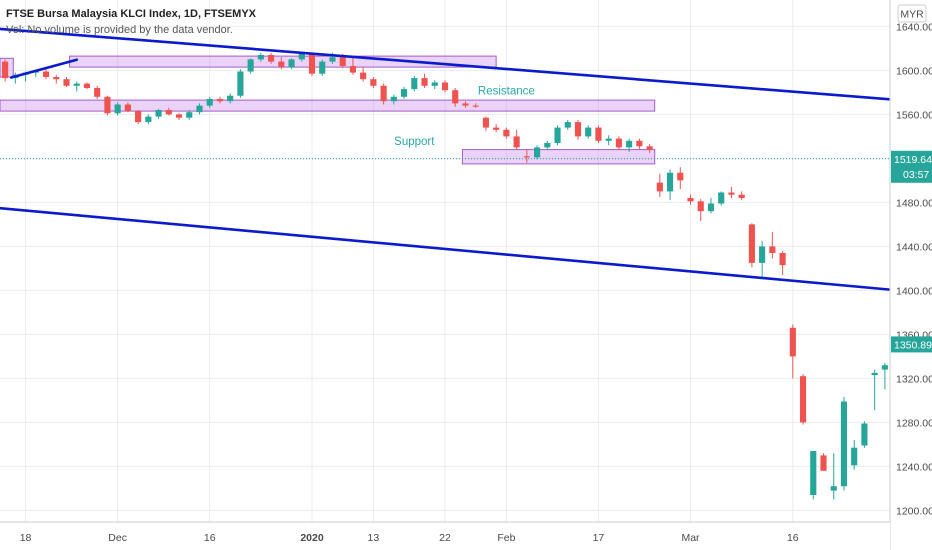  Describe the element at coordinates (912, 13) in the screenshot. I see `currency-box` at that location.